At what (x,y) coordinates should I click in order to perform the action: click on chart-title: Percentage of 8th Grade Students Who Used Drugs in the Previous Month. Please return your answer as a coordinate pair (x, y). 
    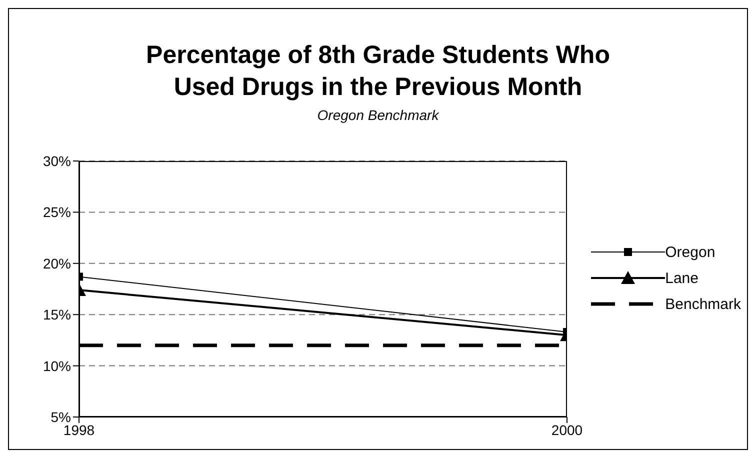
    Looking at the image, I should click on (378, 71).